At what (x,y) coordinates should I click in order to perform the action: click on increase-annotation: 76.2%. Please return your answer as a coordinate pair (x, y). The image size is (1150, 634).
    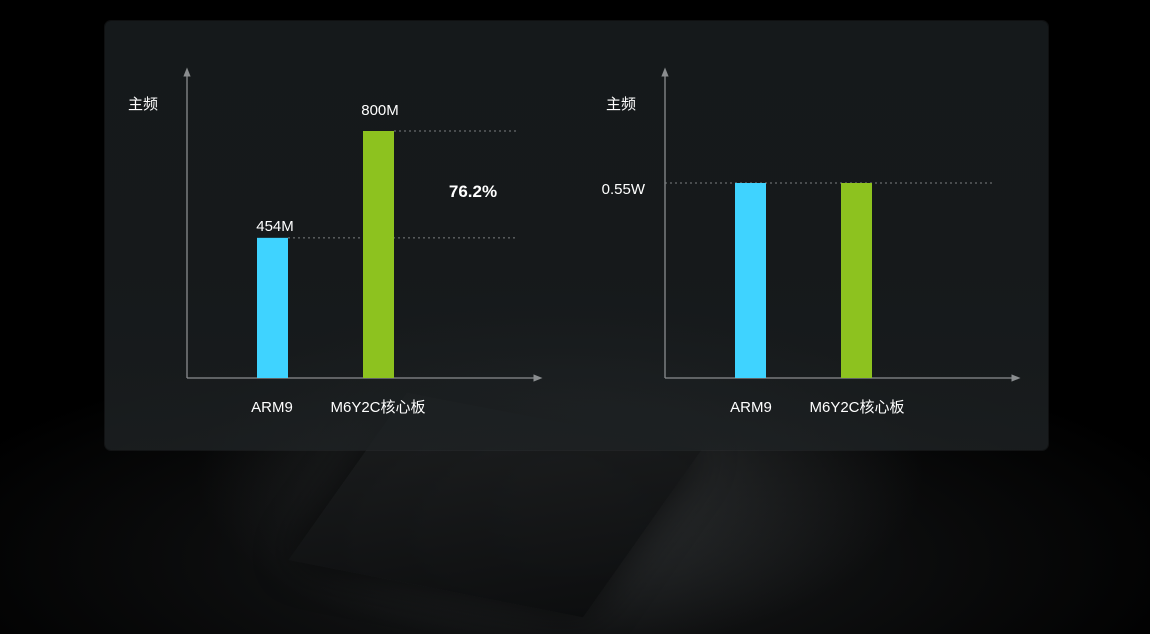
    Looking at the image, I should click on (473, 191).